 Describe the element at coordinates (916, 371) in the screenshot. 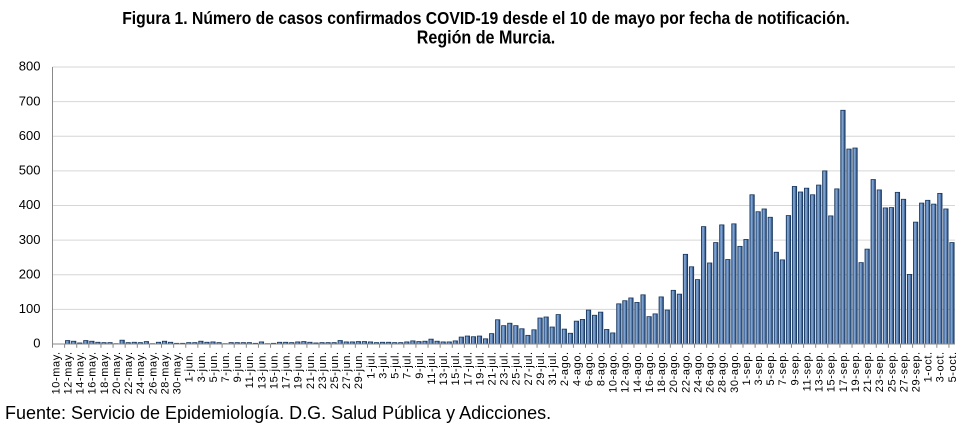

I see `svg-text: 29-sep.` at that location.